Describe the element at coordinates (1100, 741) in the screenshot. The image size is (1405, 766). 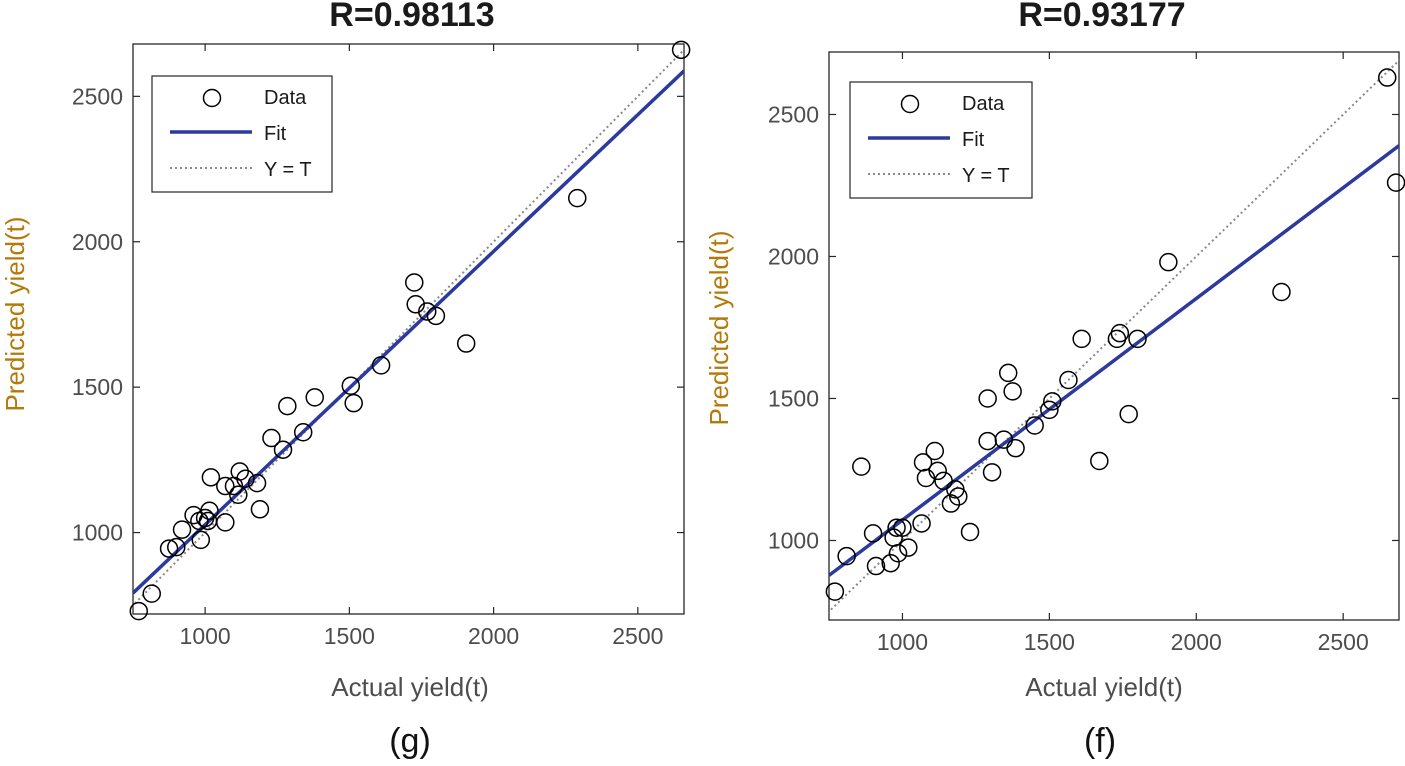
I see `panel-caption: (f)` at that location.